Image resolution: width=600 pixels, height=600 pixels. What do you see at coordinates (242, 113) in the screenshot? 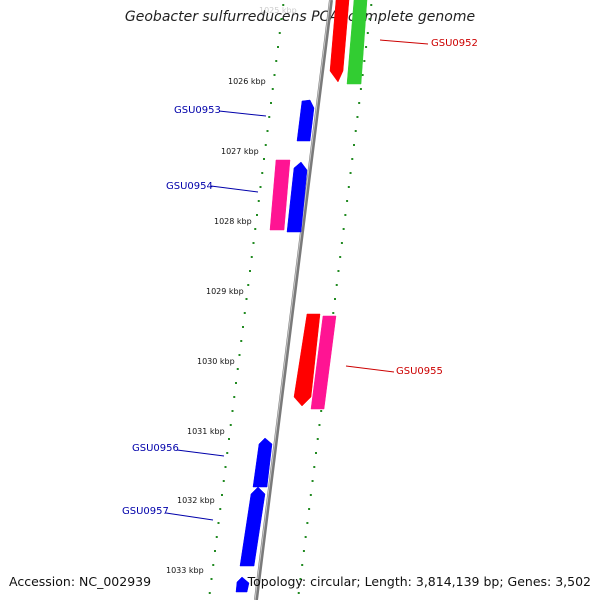
I see `callout-line-gsu0953` at bounding box center [242, 113].